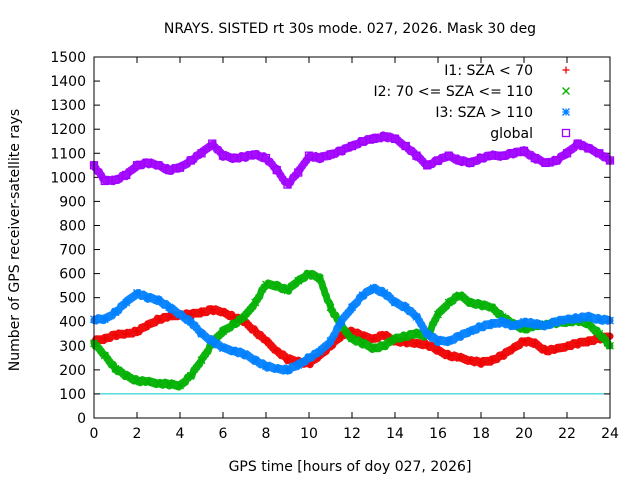 This screenshot has width=640, height=480. I want to click on legend-label: global, so click(511, 134).